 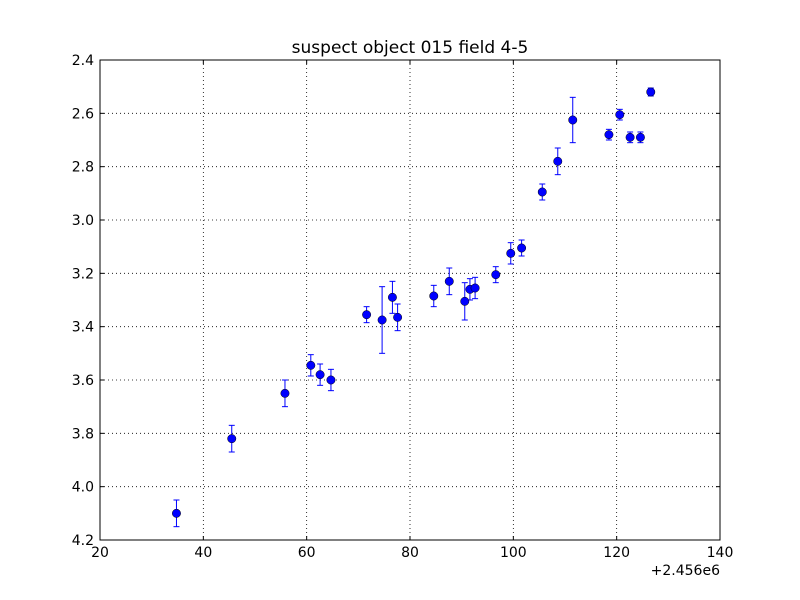 I want to click on x-offset-label: +2.456e6, so click(x=685, y=571).